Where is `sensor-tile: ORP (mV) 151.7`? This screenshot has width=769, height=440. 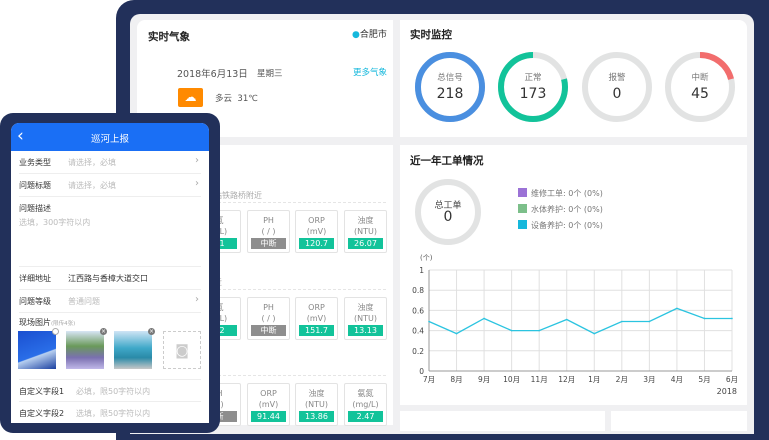 sensor-tile: ORP (mV) 151.7 is located at coordinates (316, 318).